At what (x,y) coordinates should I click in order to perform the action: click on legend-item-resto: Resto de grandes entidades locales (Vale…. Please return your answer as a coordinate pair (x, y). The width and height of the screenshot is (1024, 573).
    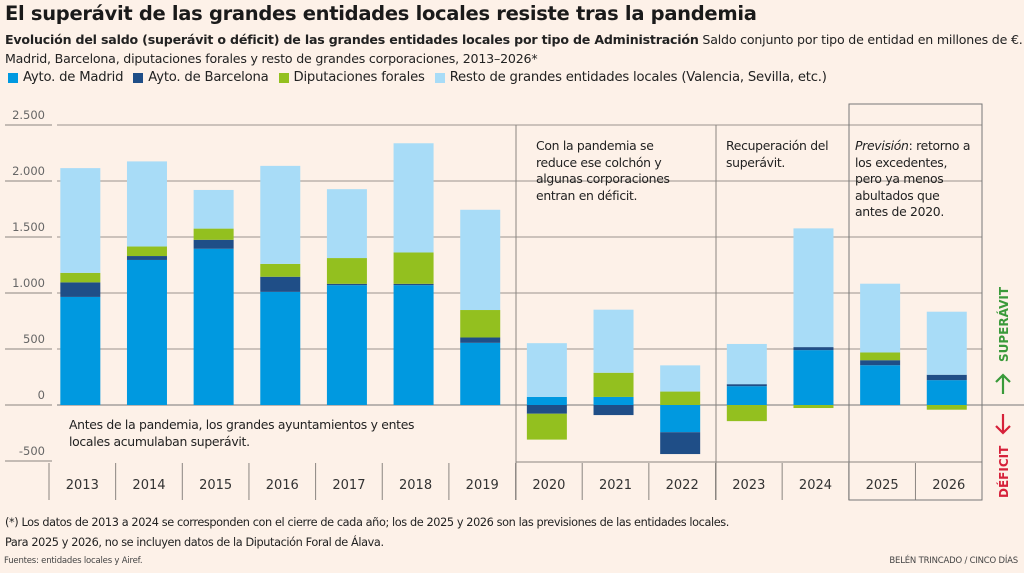
    Looking at the image, I should click on (630, 77).